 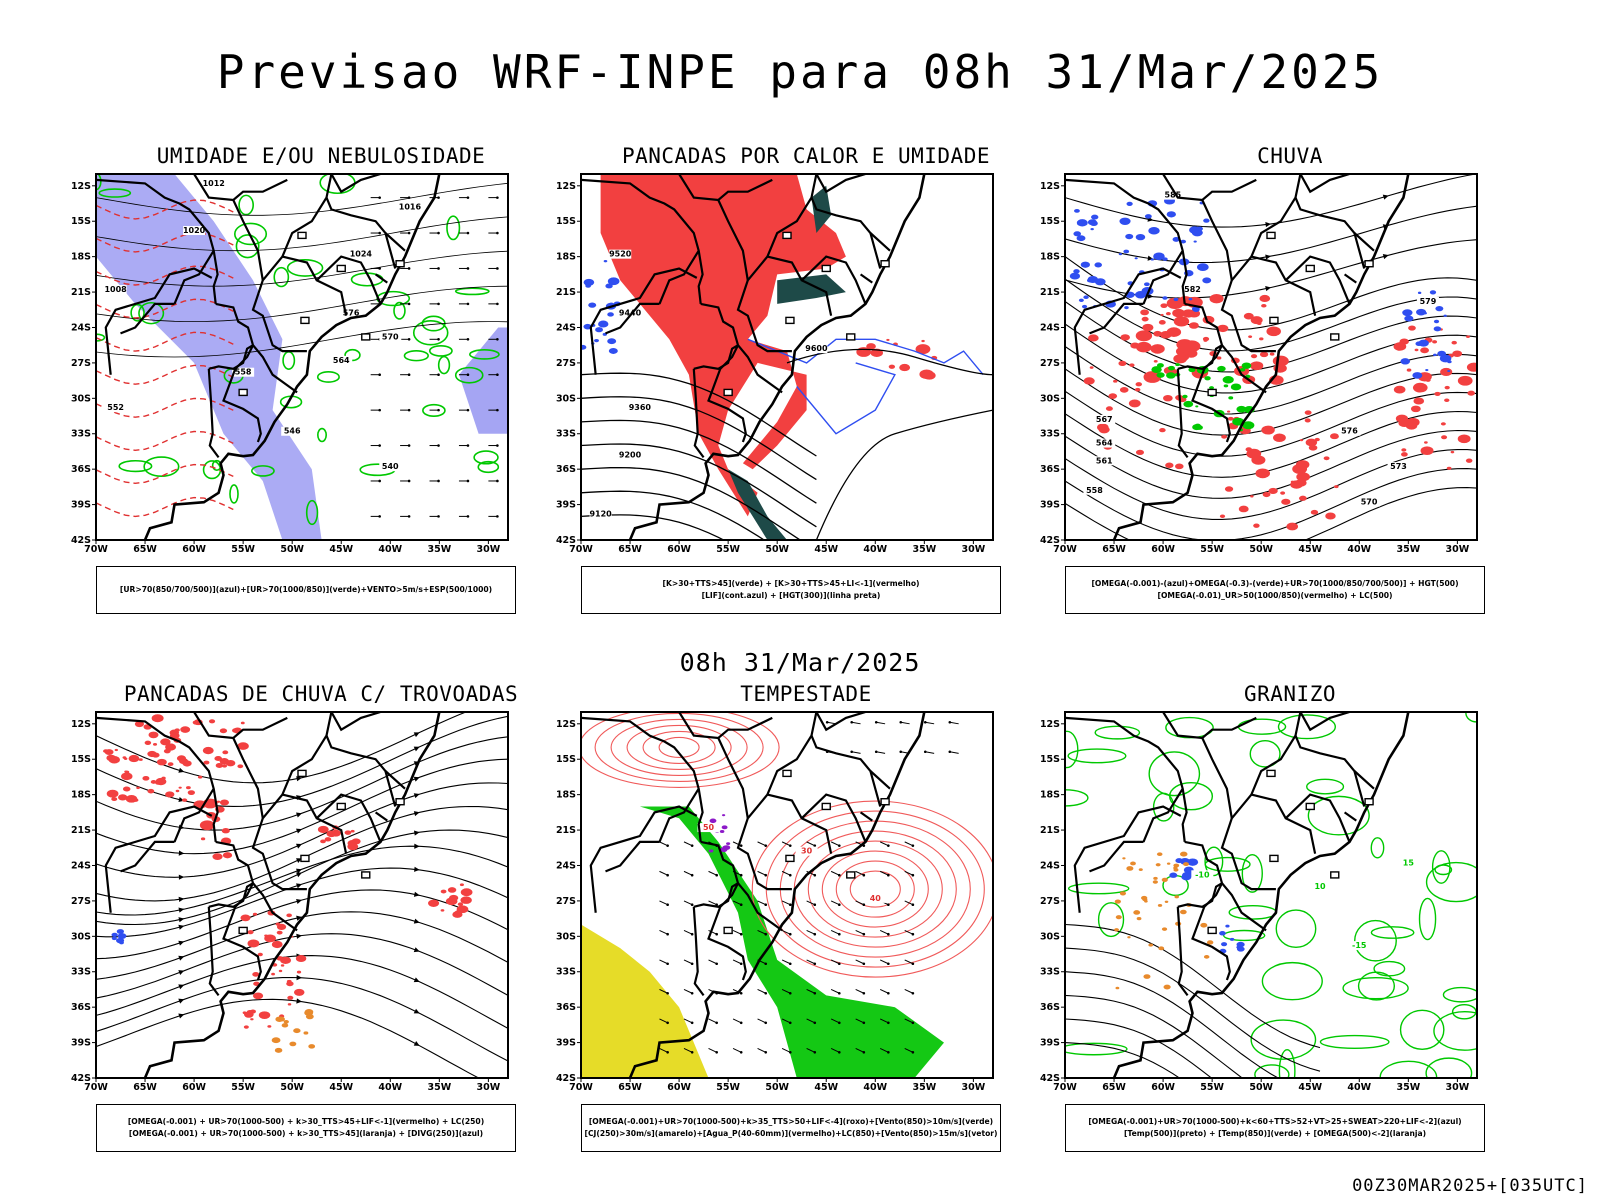 I want to click on lat-tick-label: 15S, so click(x=1050, y=221).